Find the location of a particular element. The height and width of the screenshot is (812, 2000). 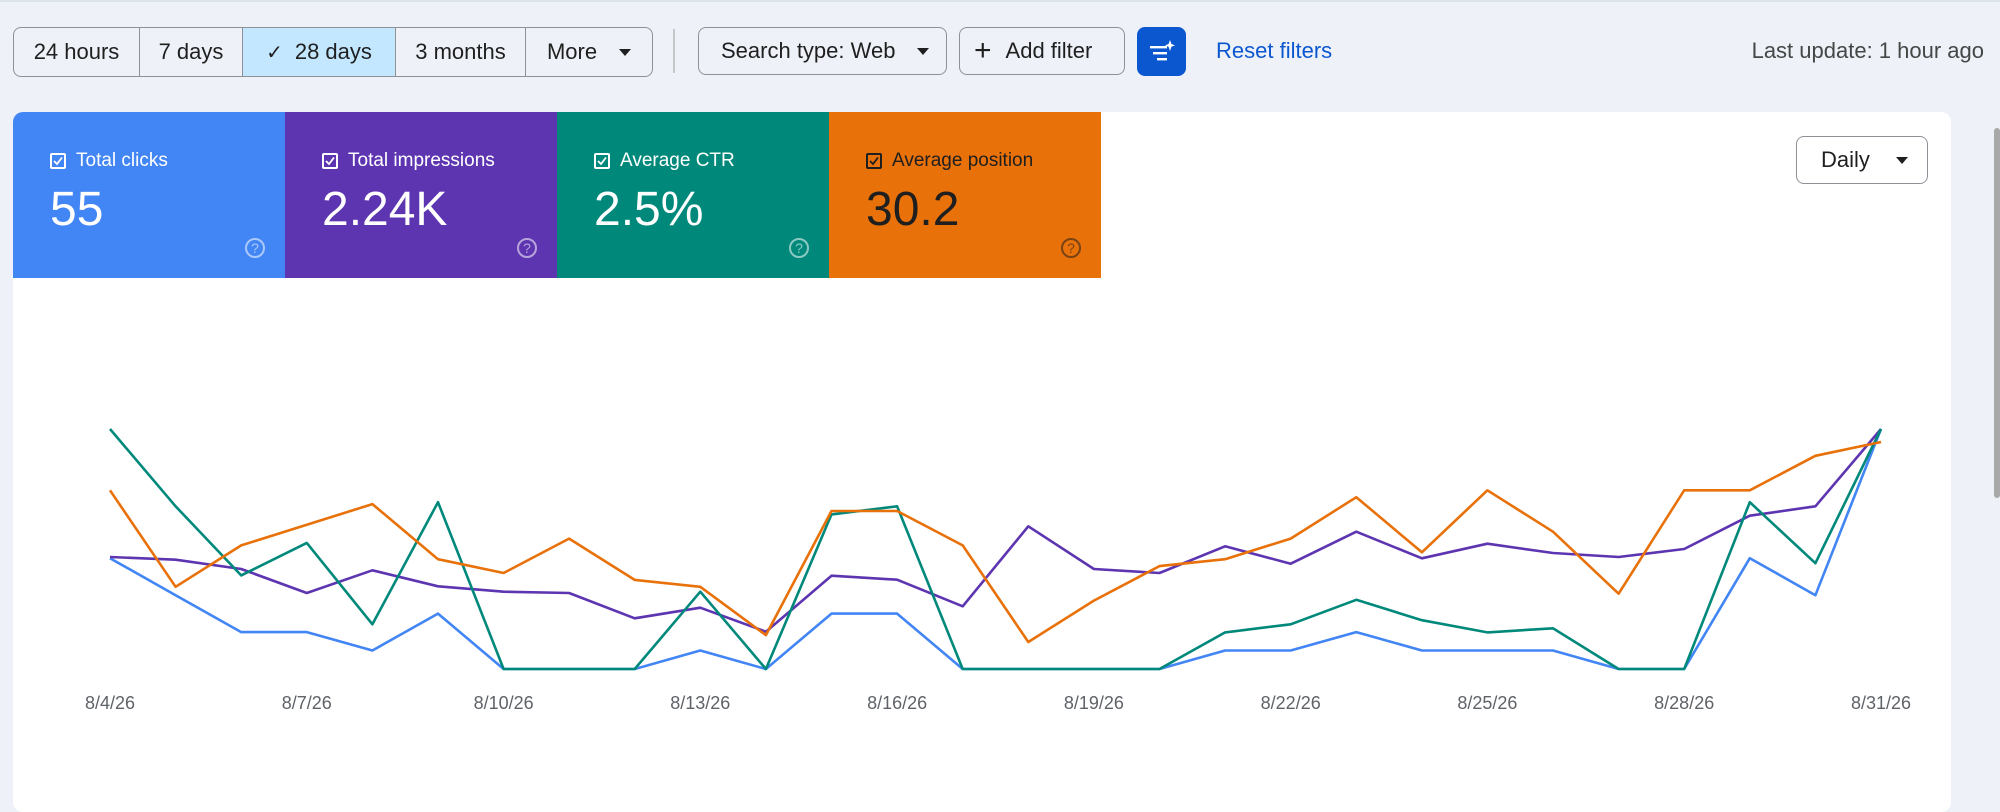

more-label: More is located at coordinates (572, 51).